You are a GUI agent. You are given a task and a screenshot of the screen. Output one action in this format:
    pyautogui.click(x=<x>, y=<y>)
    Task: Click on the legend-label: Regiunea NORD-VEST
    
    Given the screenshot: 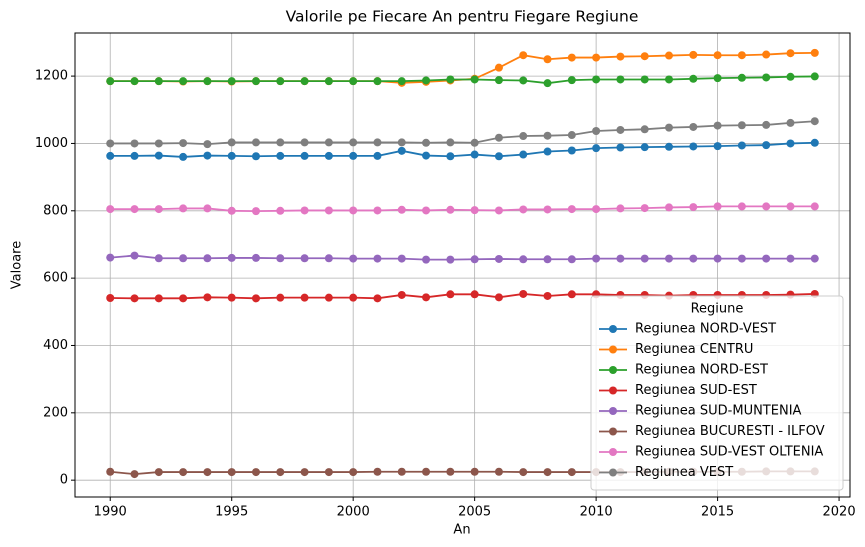 What is the action you would take?
    pyautogui.click(x=705, y=329)
    